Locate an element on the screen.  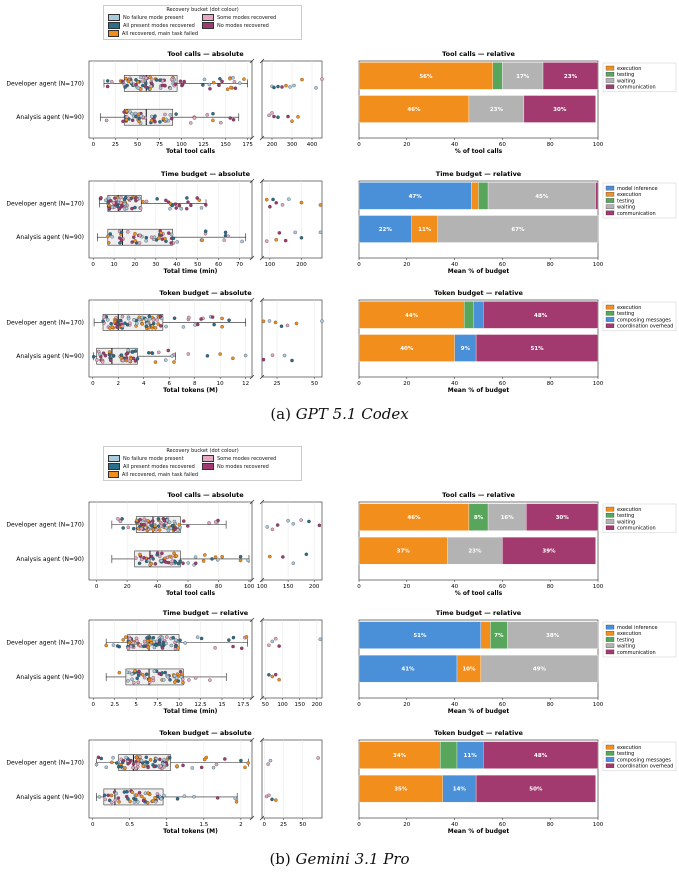
legend-item: No modes recovered is located at coordinates (247, 25).